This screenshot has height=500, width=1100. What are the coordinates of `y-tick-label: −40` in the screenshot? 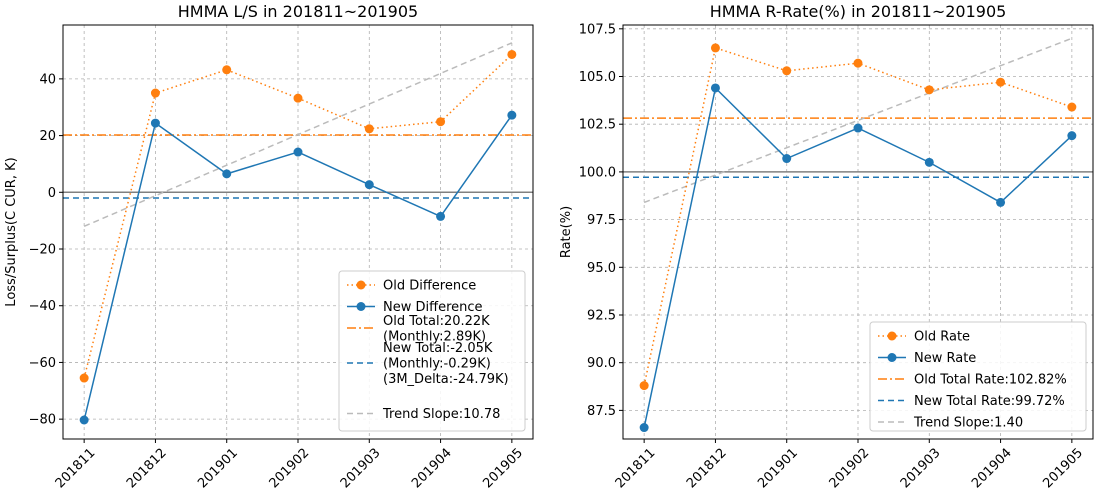 It's located at (42, 306).